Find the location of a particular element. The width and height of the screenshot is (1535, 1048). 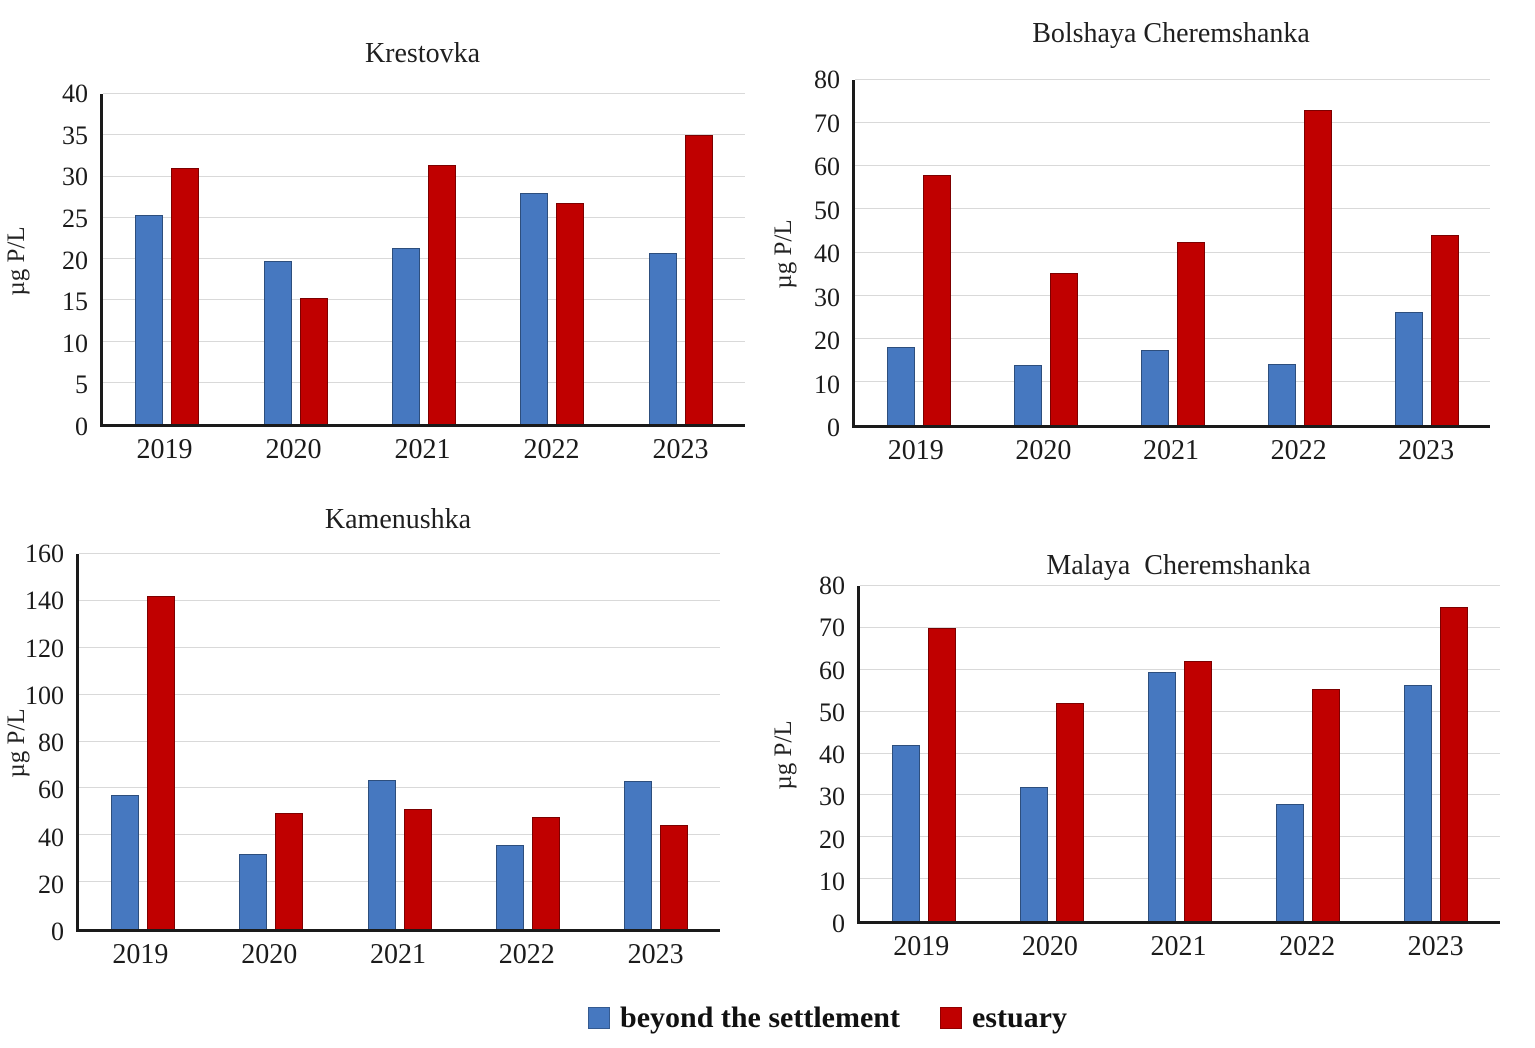

y-axis-unit: µg P/L is located at coordinates (784, 755).